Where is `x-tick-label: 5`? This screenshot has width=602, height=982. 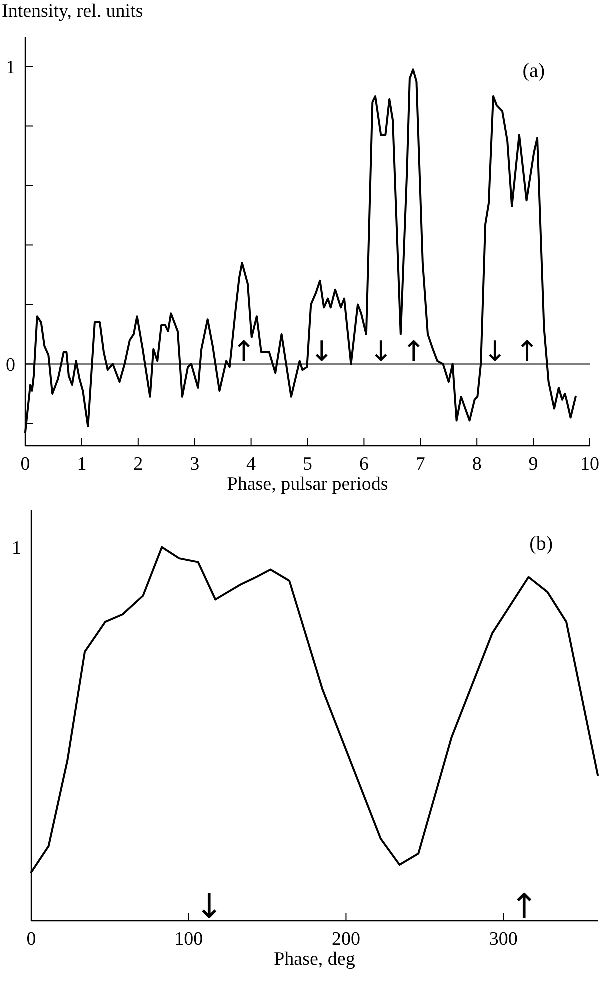
x-tick-label: 5 is located at coordinates (307, 464).